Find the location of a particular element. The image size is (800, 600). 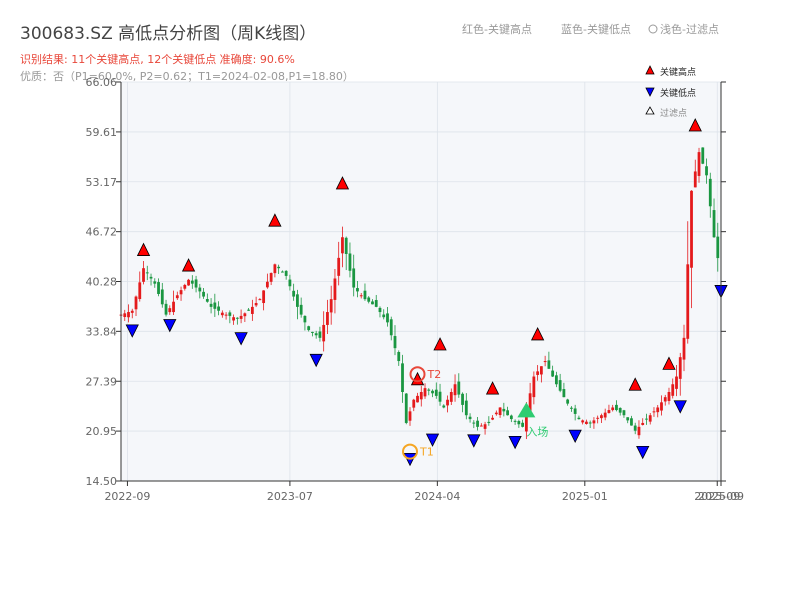

legend-low-label: 关键低点 is located at coordinates (678, 93).